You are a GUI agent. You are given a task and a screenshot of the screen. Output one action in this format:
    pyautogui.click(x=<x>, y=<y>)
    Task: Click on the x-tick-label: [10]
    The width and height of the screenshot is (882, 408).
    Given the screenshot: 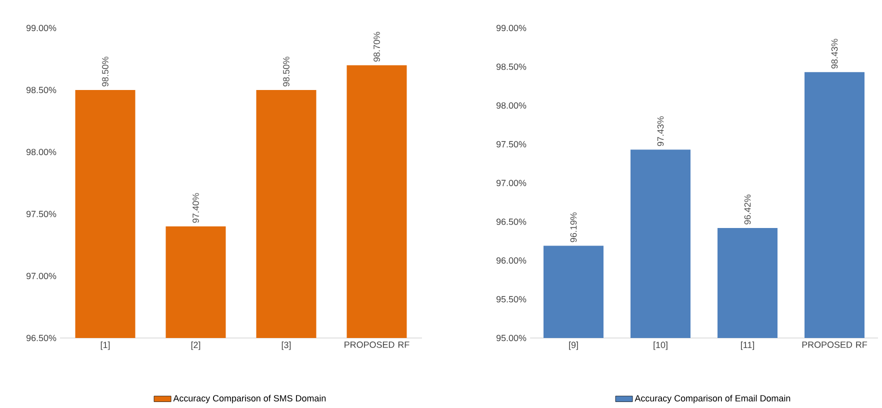 What is the action you would take?
    pyautogui.click(x=661, y=346)
    